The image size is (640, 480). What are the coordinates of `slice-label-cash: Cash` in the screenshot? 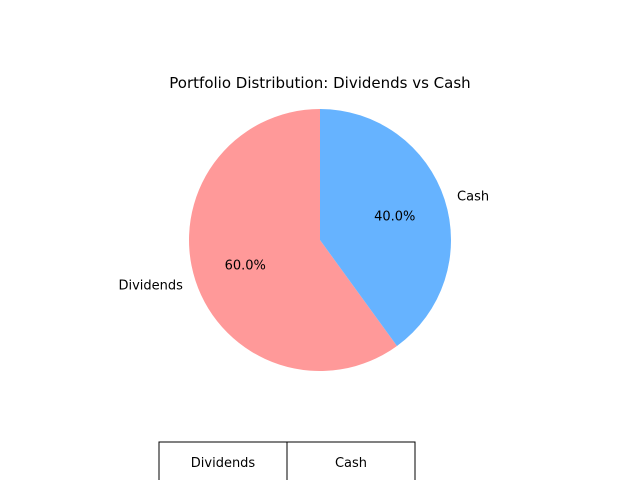 It's located at (473, 196).